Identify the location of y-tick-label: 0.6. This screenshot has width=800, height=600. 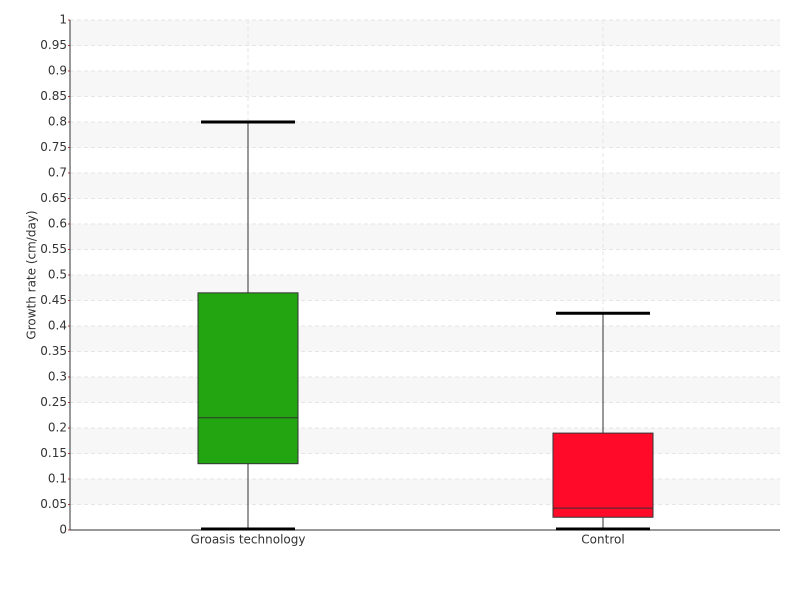
(57, 224).